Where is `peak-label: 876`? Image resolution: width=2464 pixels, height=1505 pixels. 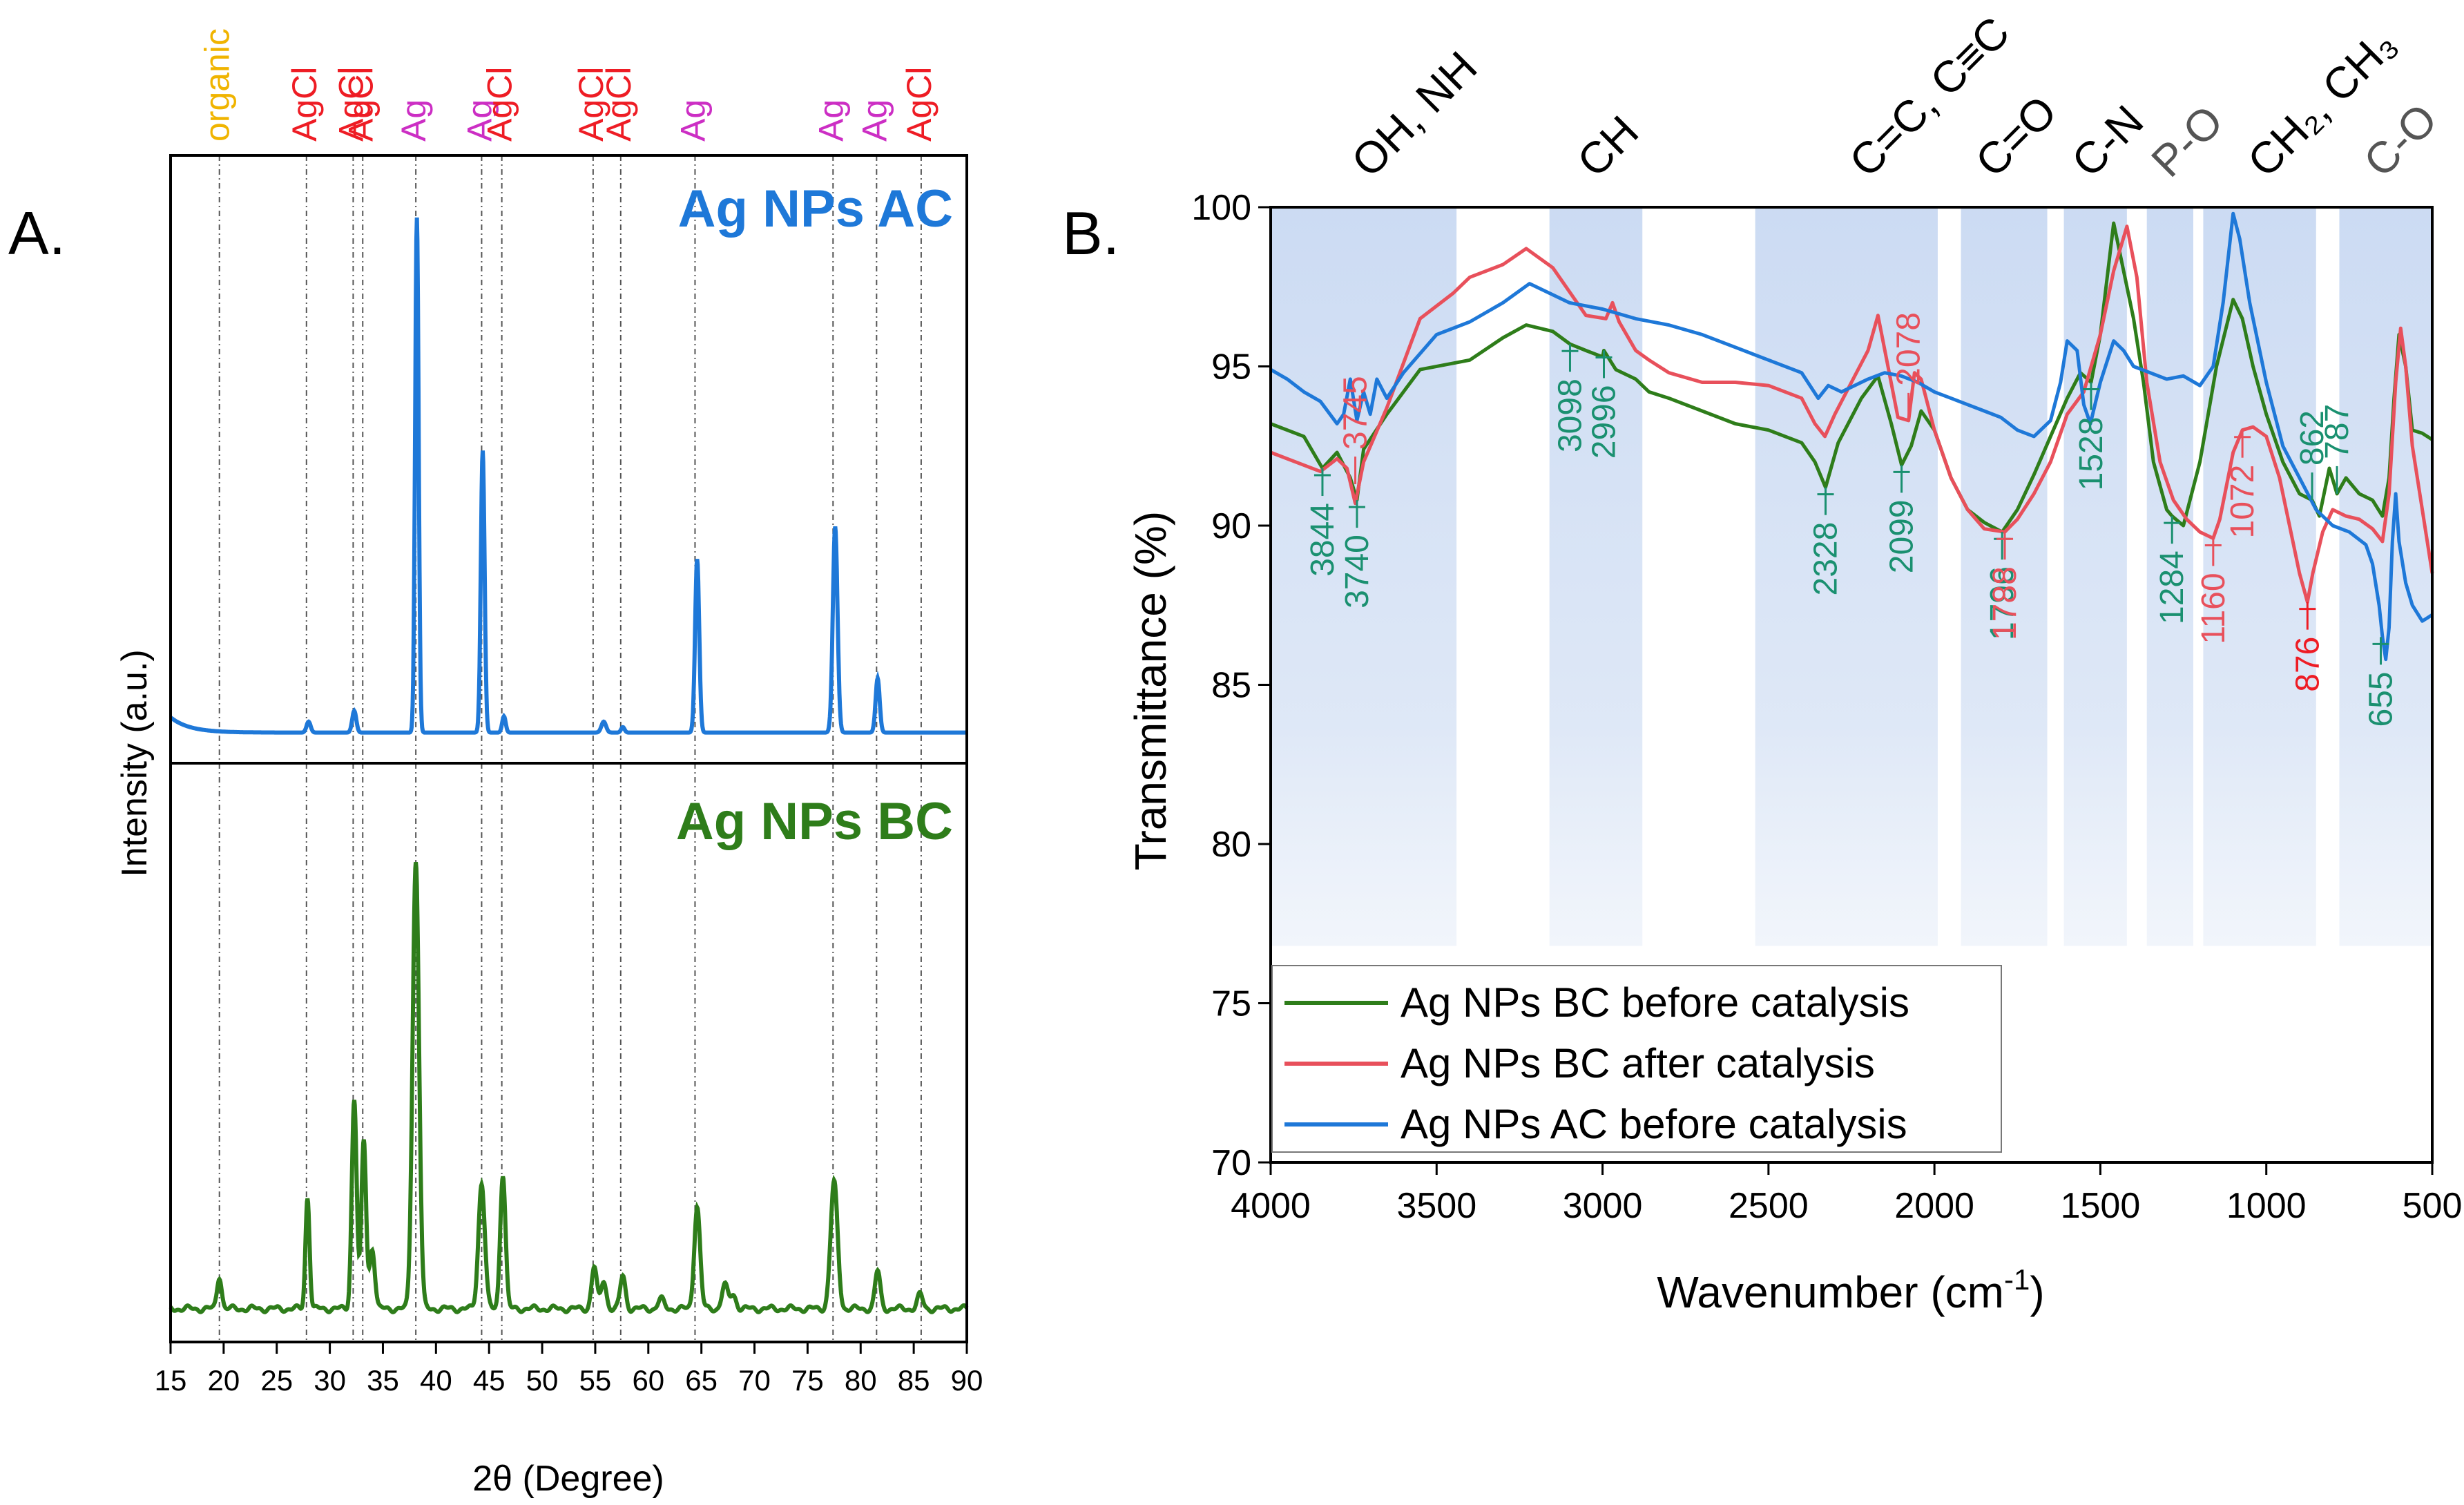 peak-label: 876 is located at coordinates (2307, 665).